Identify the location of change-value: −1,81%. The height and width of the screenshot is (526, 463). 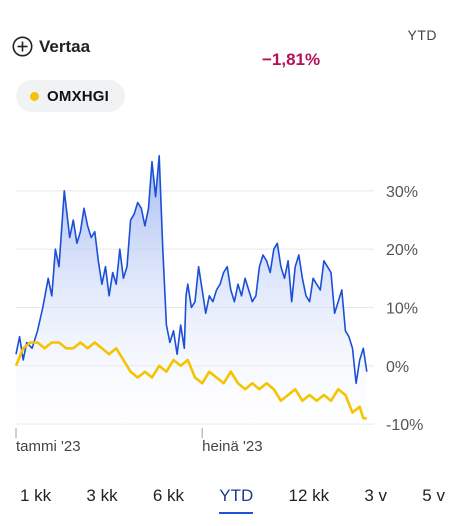
(291, 59).